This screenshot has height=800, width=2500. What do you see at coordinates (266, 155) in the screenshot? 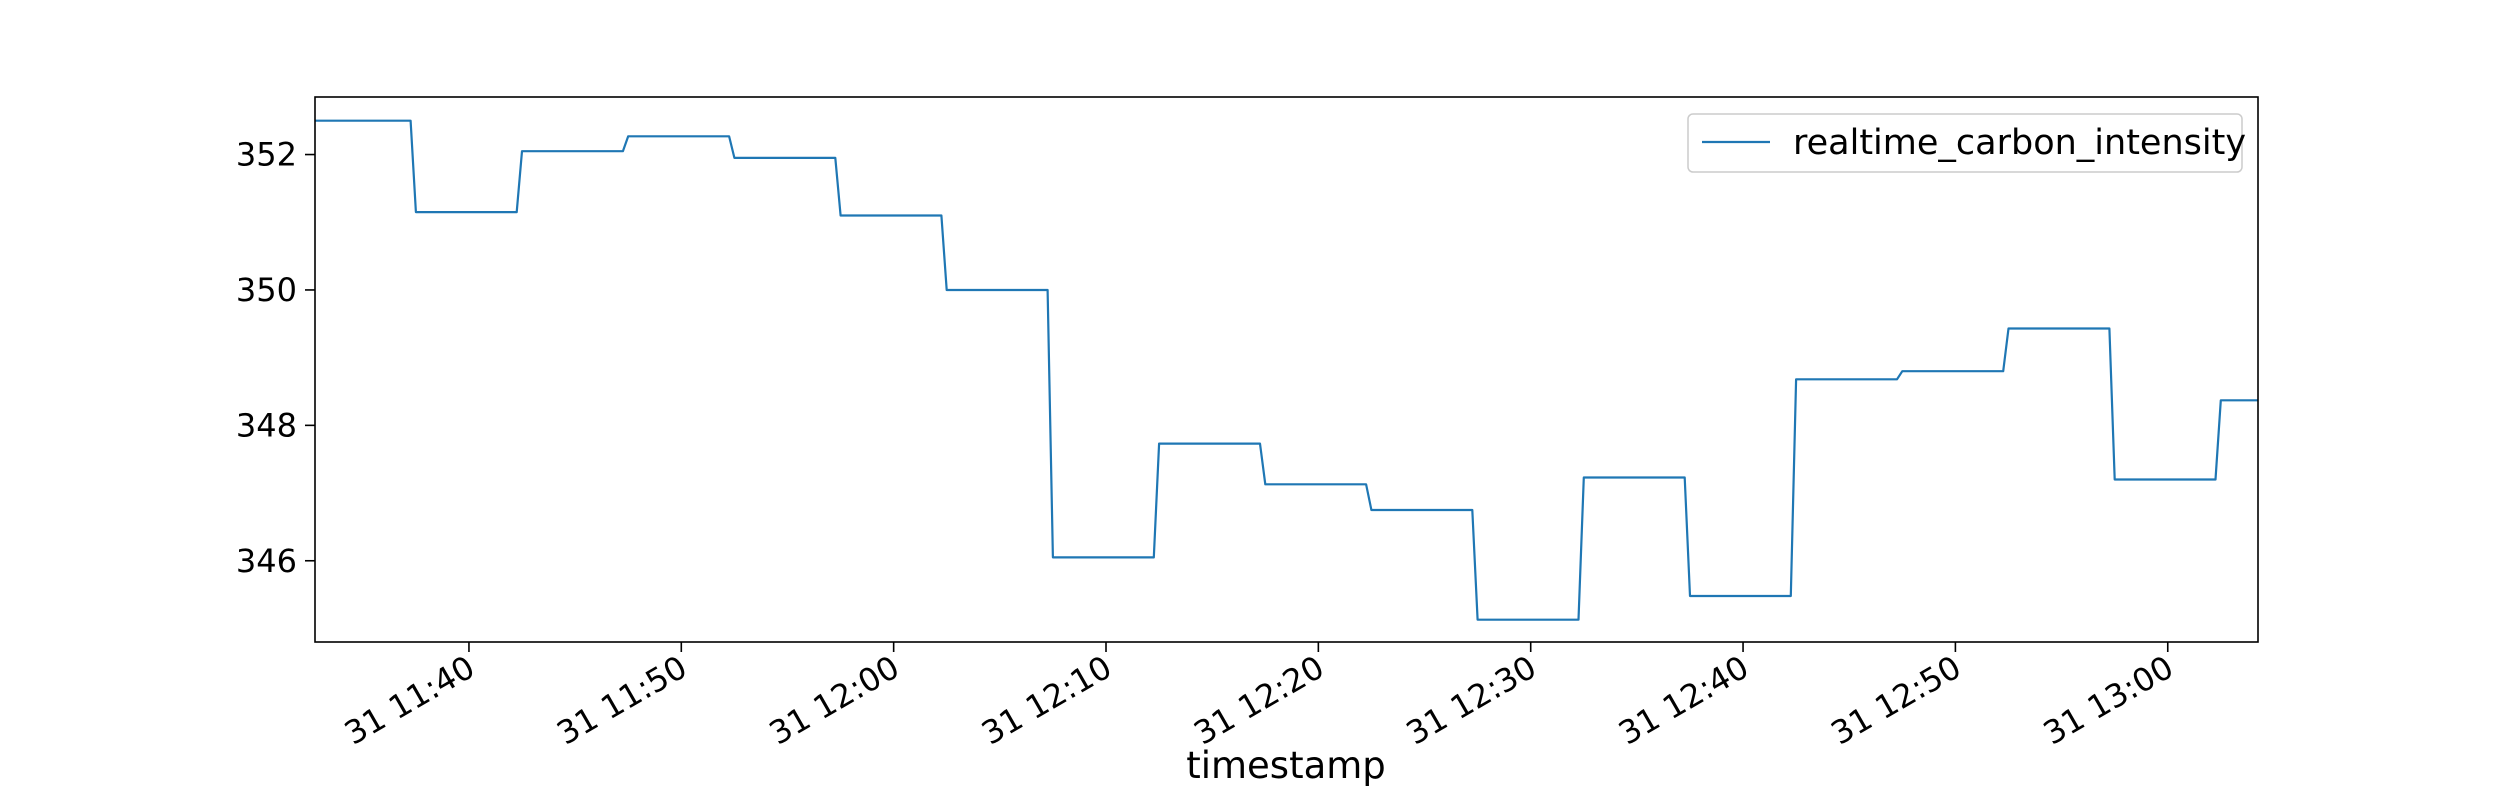
I see `y-tick-label: 352` at bounding box center [266, 155].